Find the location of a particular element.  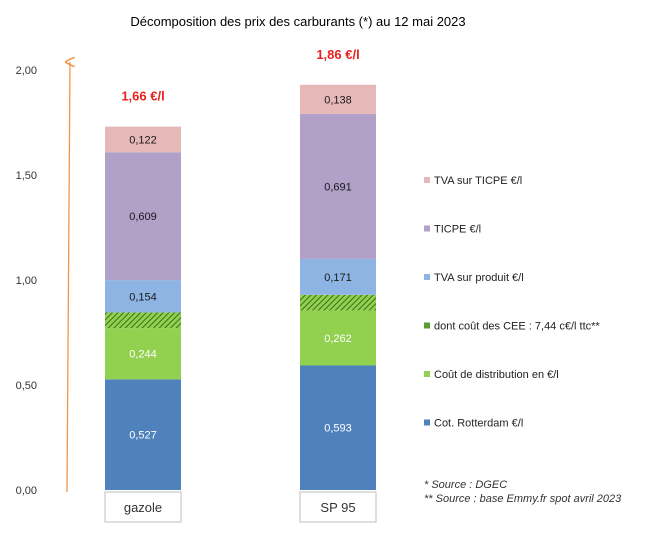

source-note: * Source : DGEC is located at coordinates (465, 485).